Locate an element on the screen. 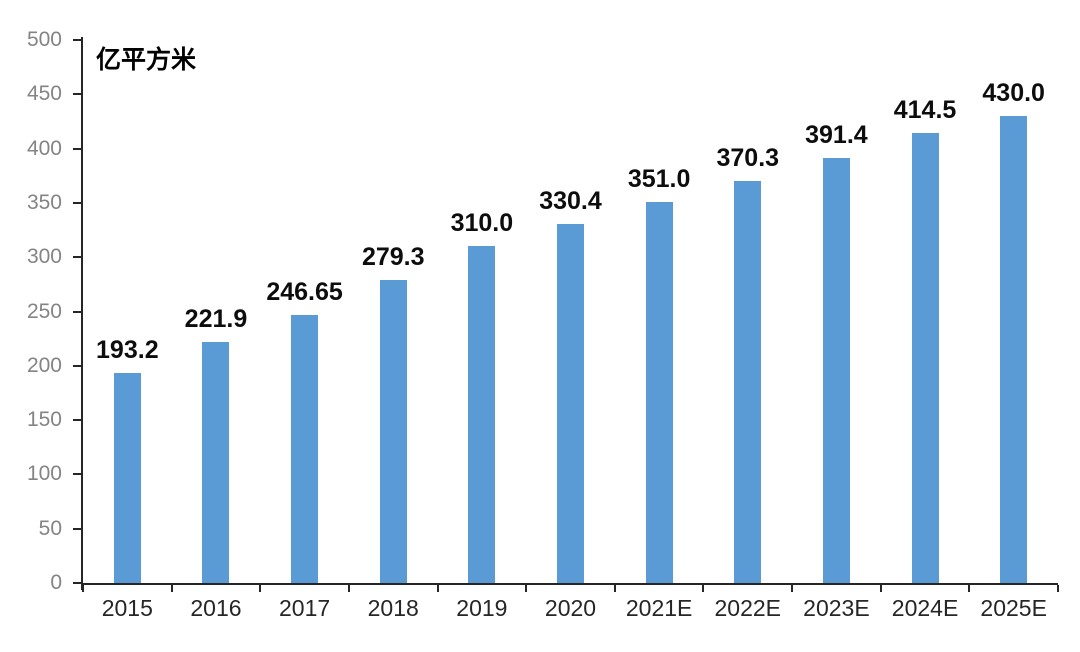 The image size is (1080, 652). bar-2022E is located at coordinates (748, 381).